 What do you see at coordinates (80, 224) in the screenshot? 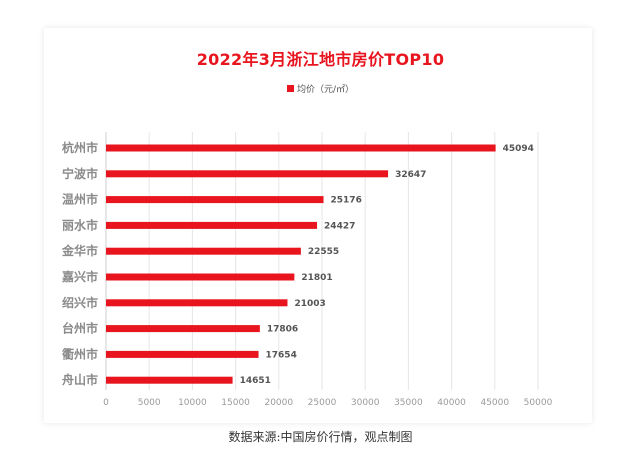
I see `category-label: 丽水市` at bounding box center [80, 224].